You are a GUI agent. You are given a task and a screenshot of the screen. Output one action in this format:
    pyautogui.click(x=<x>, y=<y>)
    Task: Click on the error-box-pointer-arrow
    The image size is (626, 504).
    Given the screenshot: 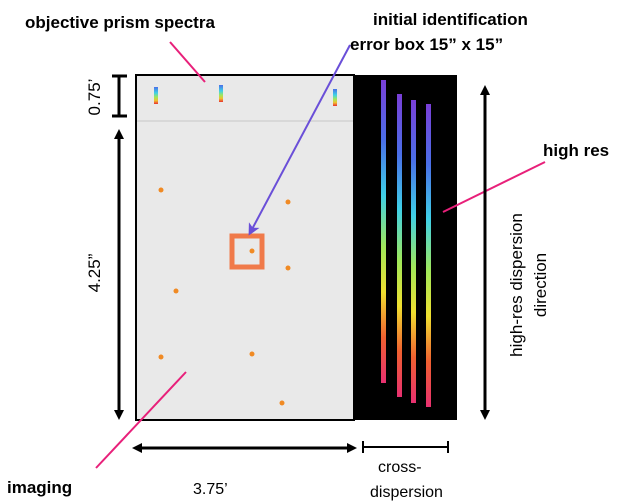 What is the action you would take?
    pyautogui.click(x=299, y=140)
    